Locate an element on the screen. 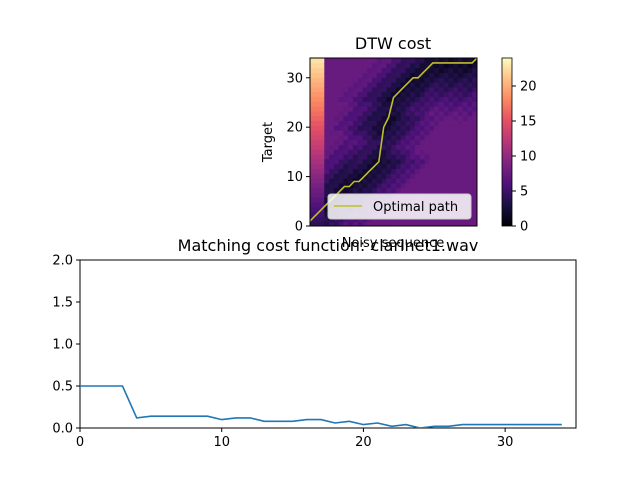  colorbar-tick-label: 0 is located at coordinates (524, 227).